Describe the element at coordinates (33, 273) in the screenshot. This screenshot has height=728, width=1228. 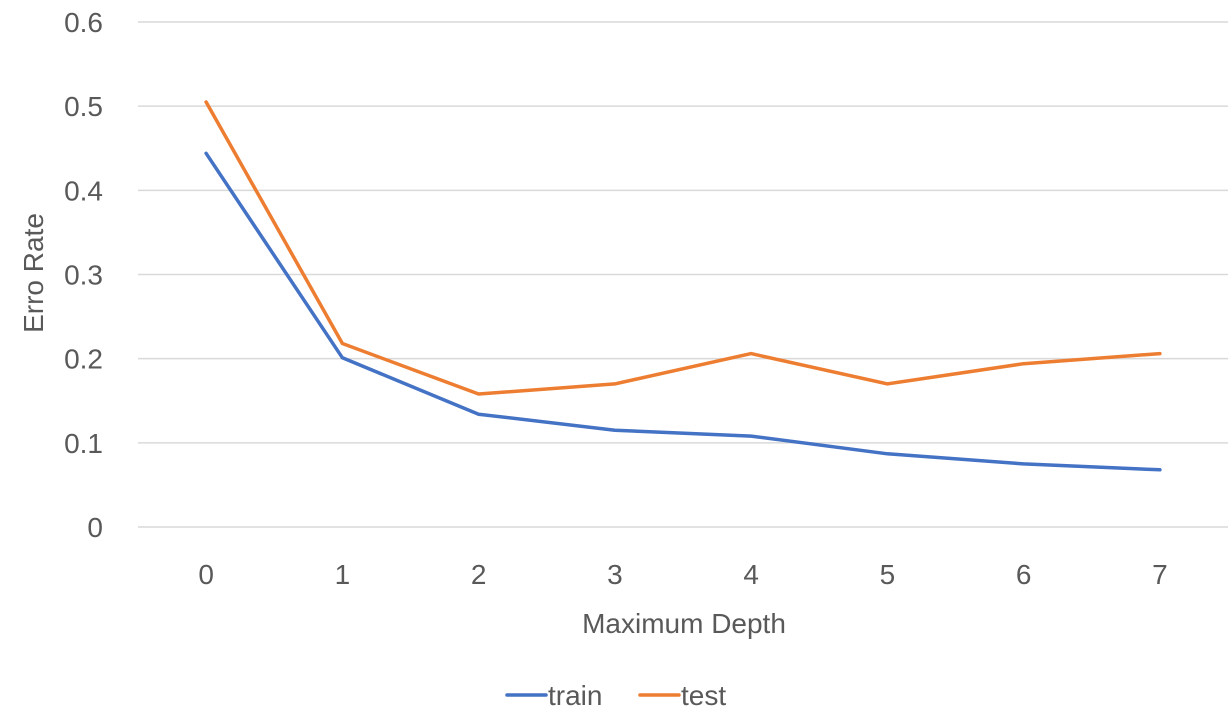
I see `y-axis-title: Erro Rate` at that location.